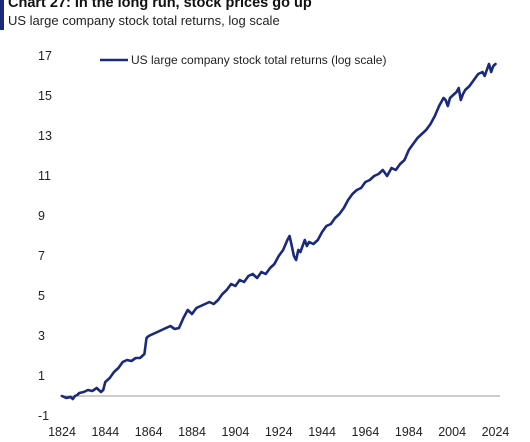 Image resolution: width=530 pixels, height=442 pixels. What do you see at coordinates (41, 216) in the screenshot?
I see `y-tick-label: 9` at bounding box center [41, 216].